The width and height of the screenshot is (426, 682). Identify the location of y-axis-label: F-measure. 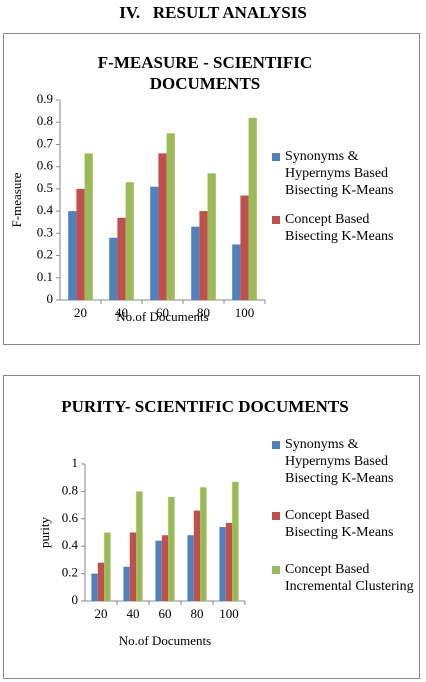
(16, 199).